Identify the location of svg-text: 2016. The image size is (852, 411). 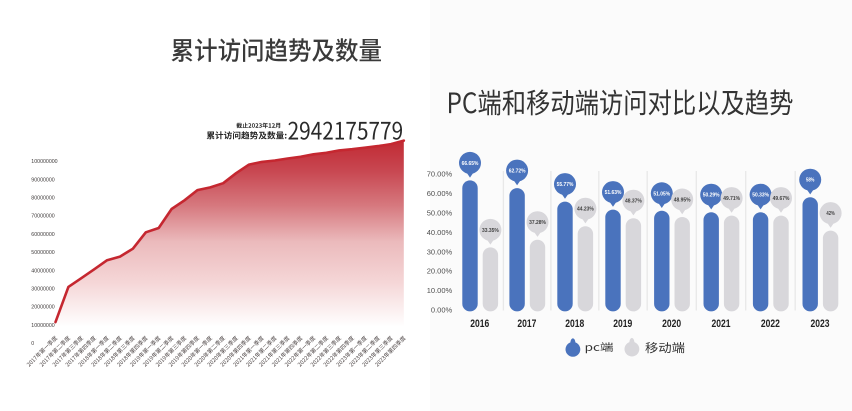
(479, 324).